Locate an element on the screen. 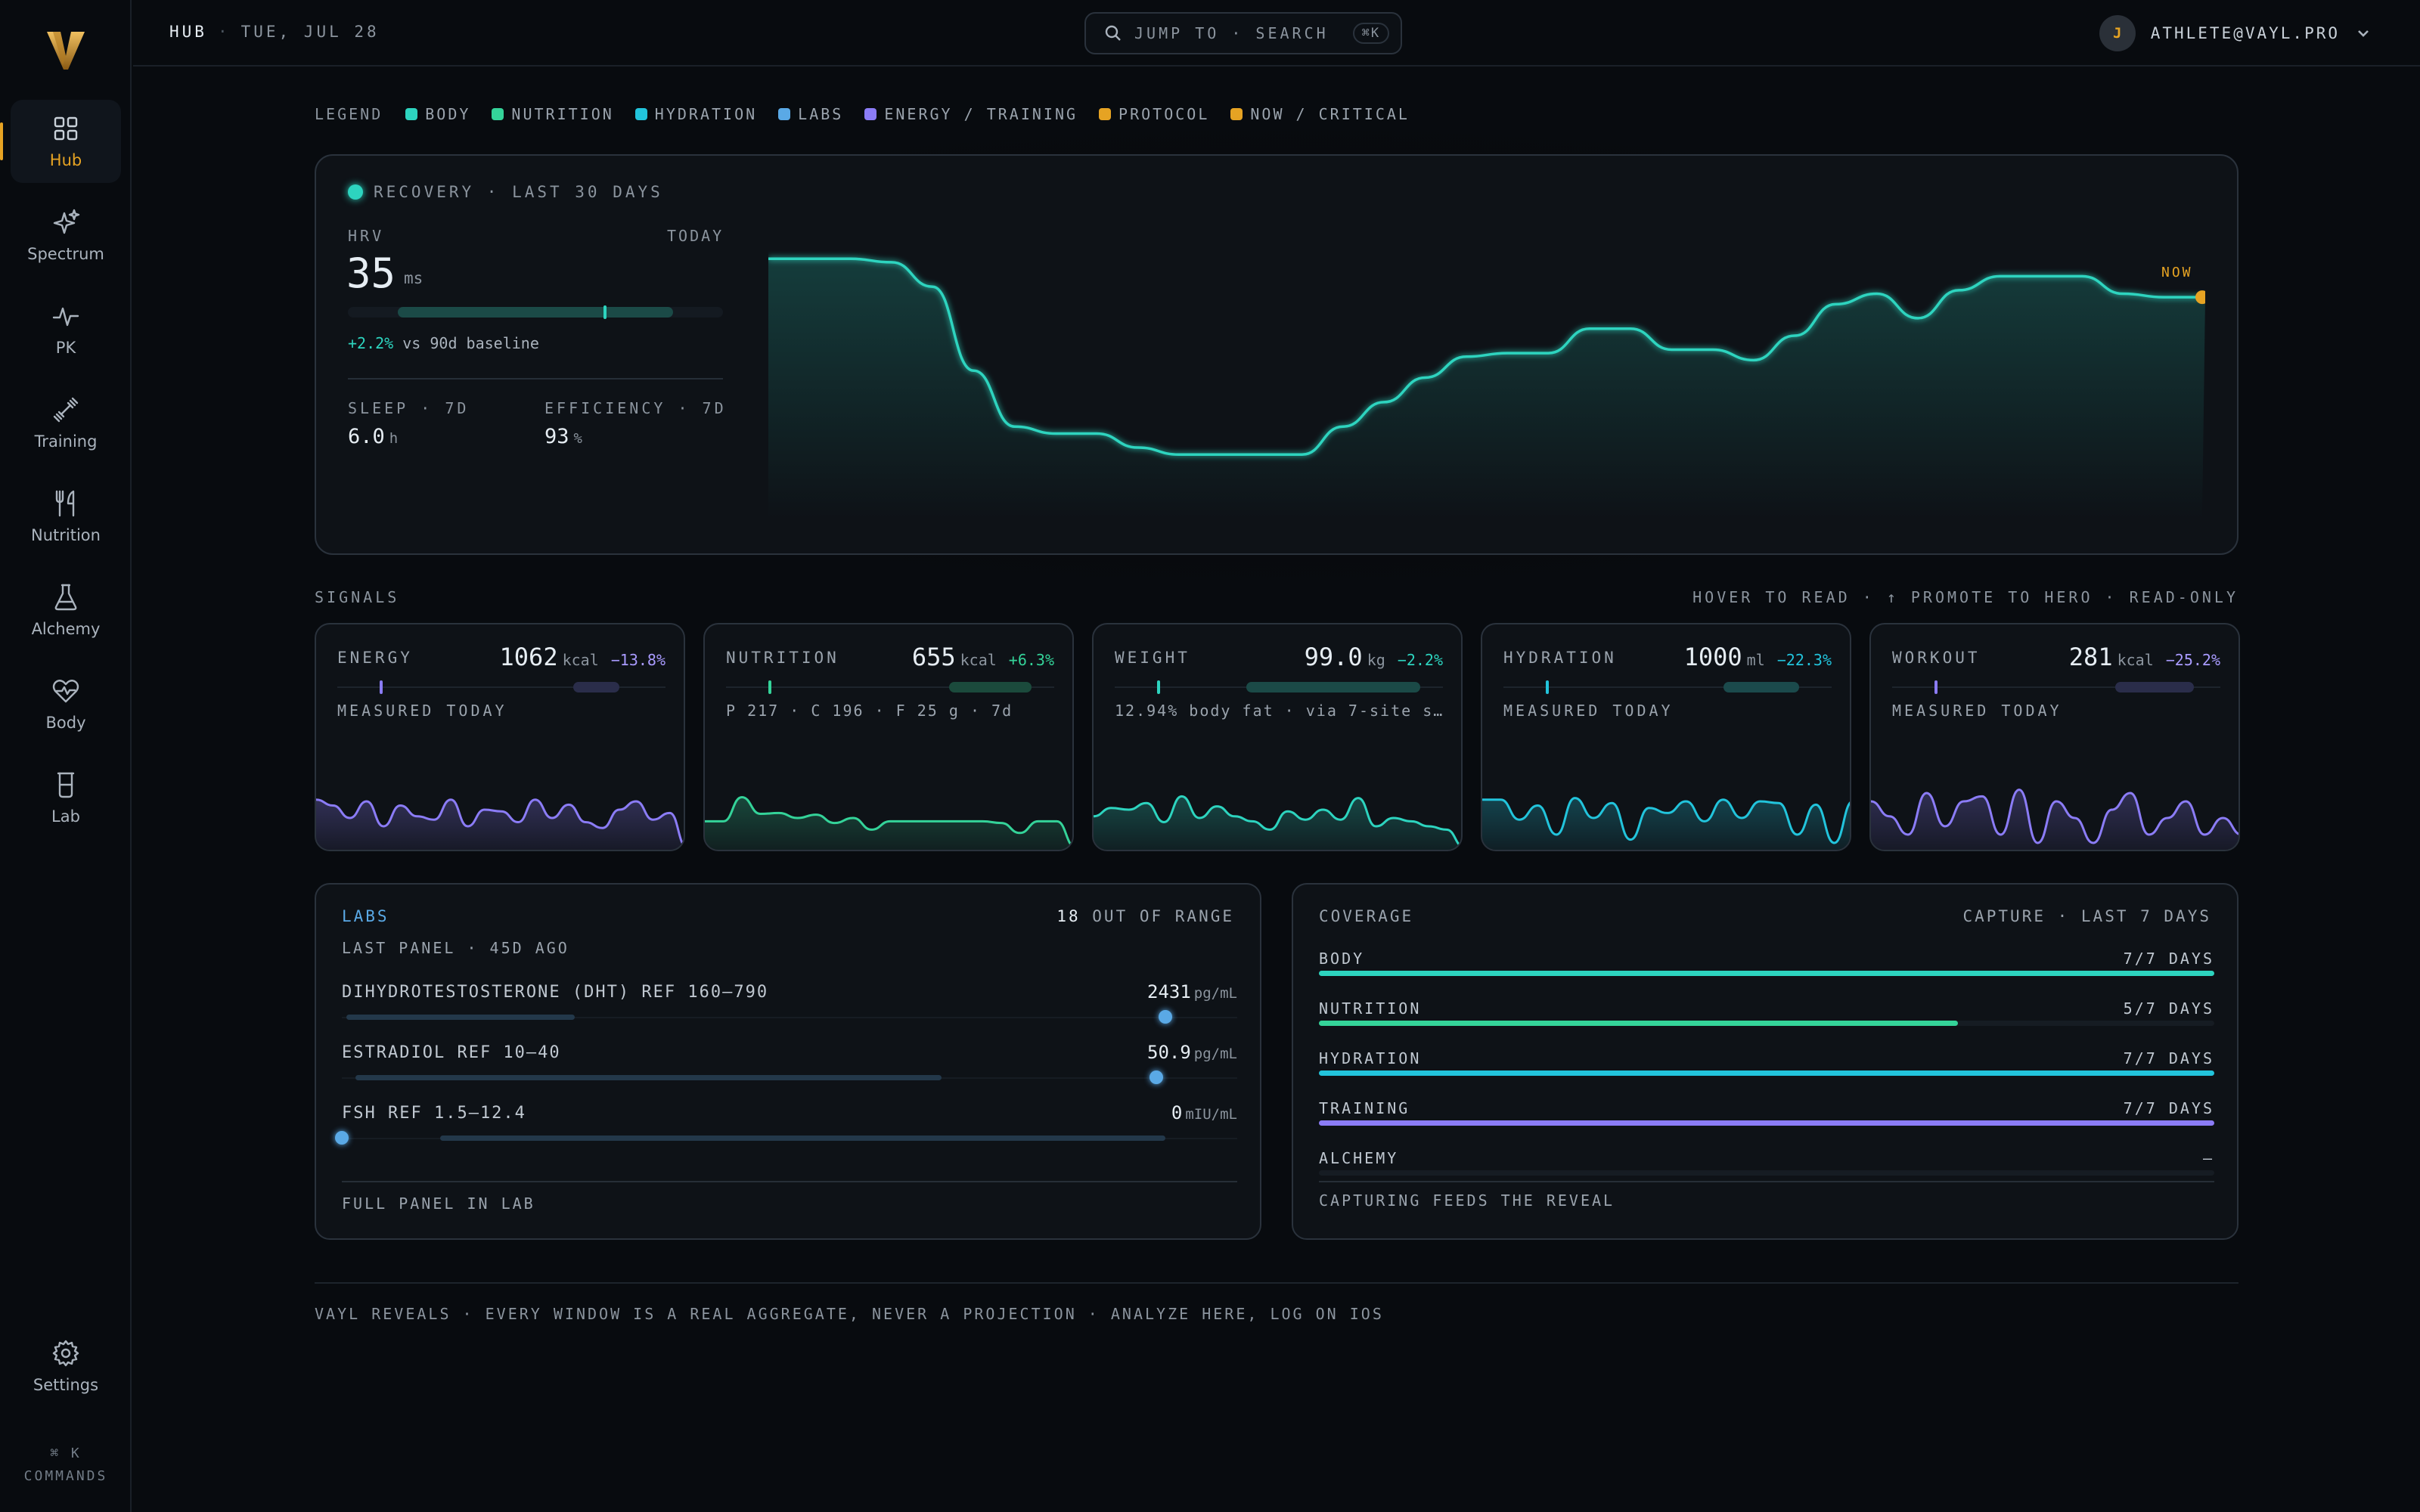 This screenshot has width=2420, height=1512. sidebar-item-settings: Settings is located at coordinates (66, 1366).